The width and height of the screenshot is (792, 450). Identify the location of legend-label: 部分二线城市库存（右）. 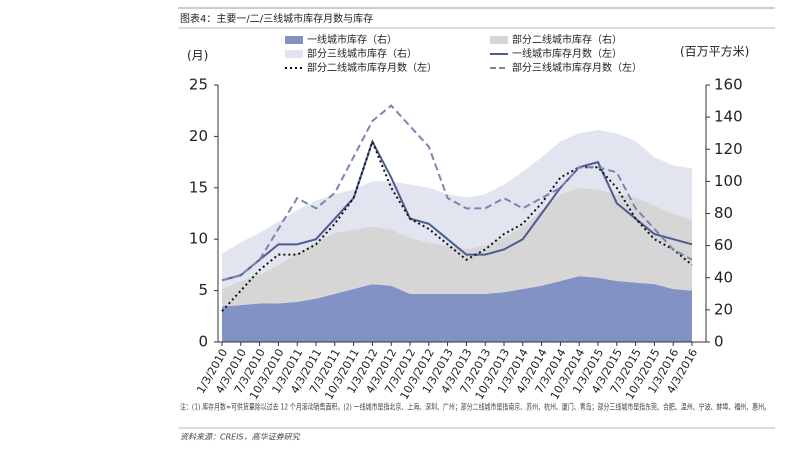
(567, 39).